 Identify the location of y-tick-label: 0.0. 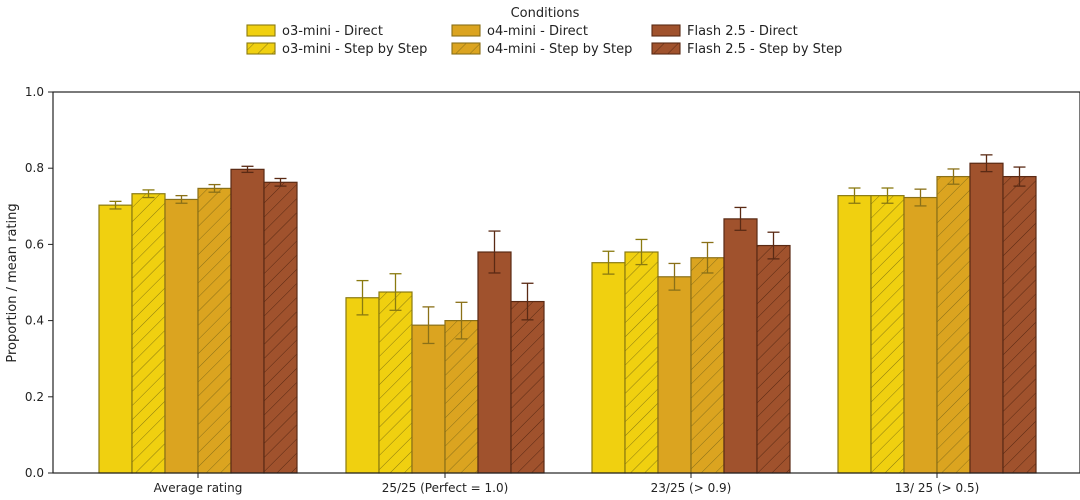
(34, 473).